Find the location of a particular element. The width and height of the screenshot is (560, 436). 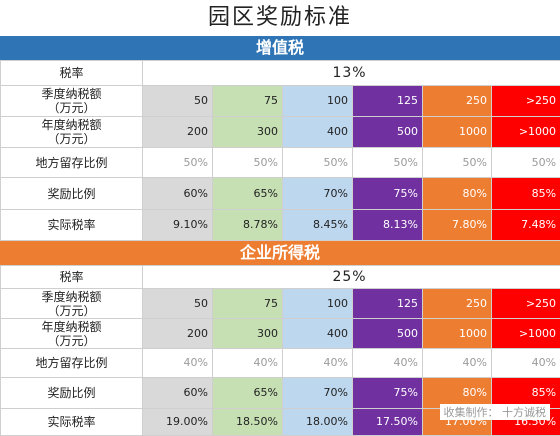

table-cell: 8.45% is located at coordinates (318, 225).